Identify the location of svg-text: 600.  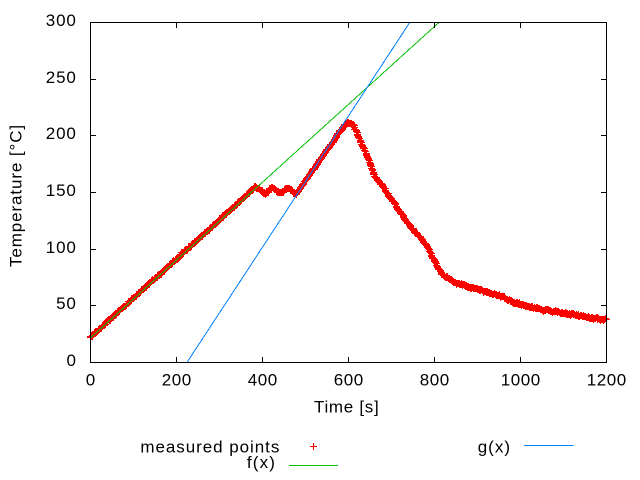
(349, 379).